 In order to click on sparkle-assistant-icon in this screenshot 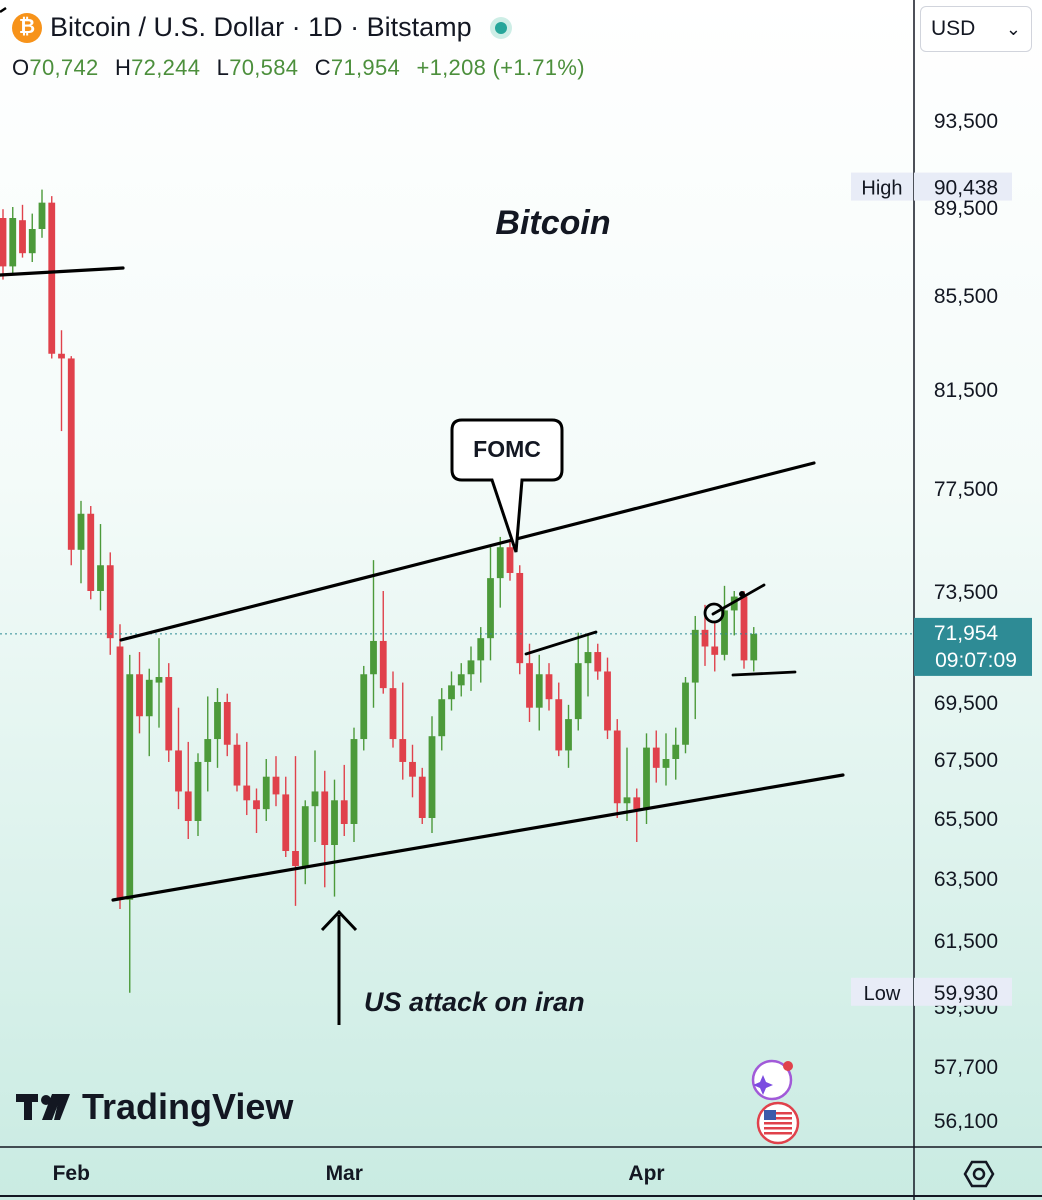, I will do `click(772, 1080)`.